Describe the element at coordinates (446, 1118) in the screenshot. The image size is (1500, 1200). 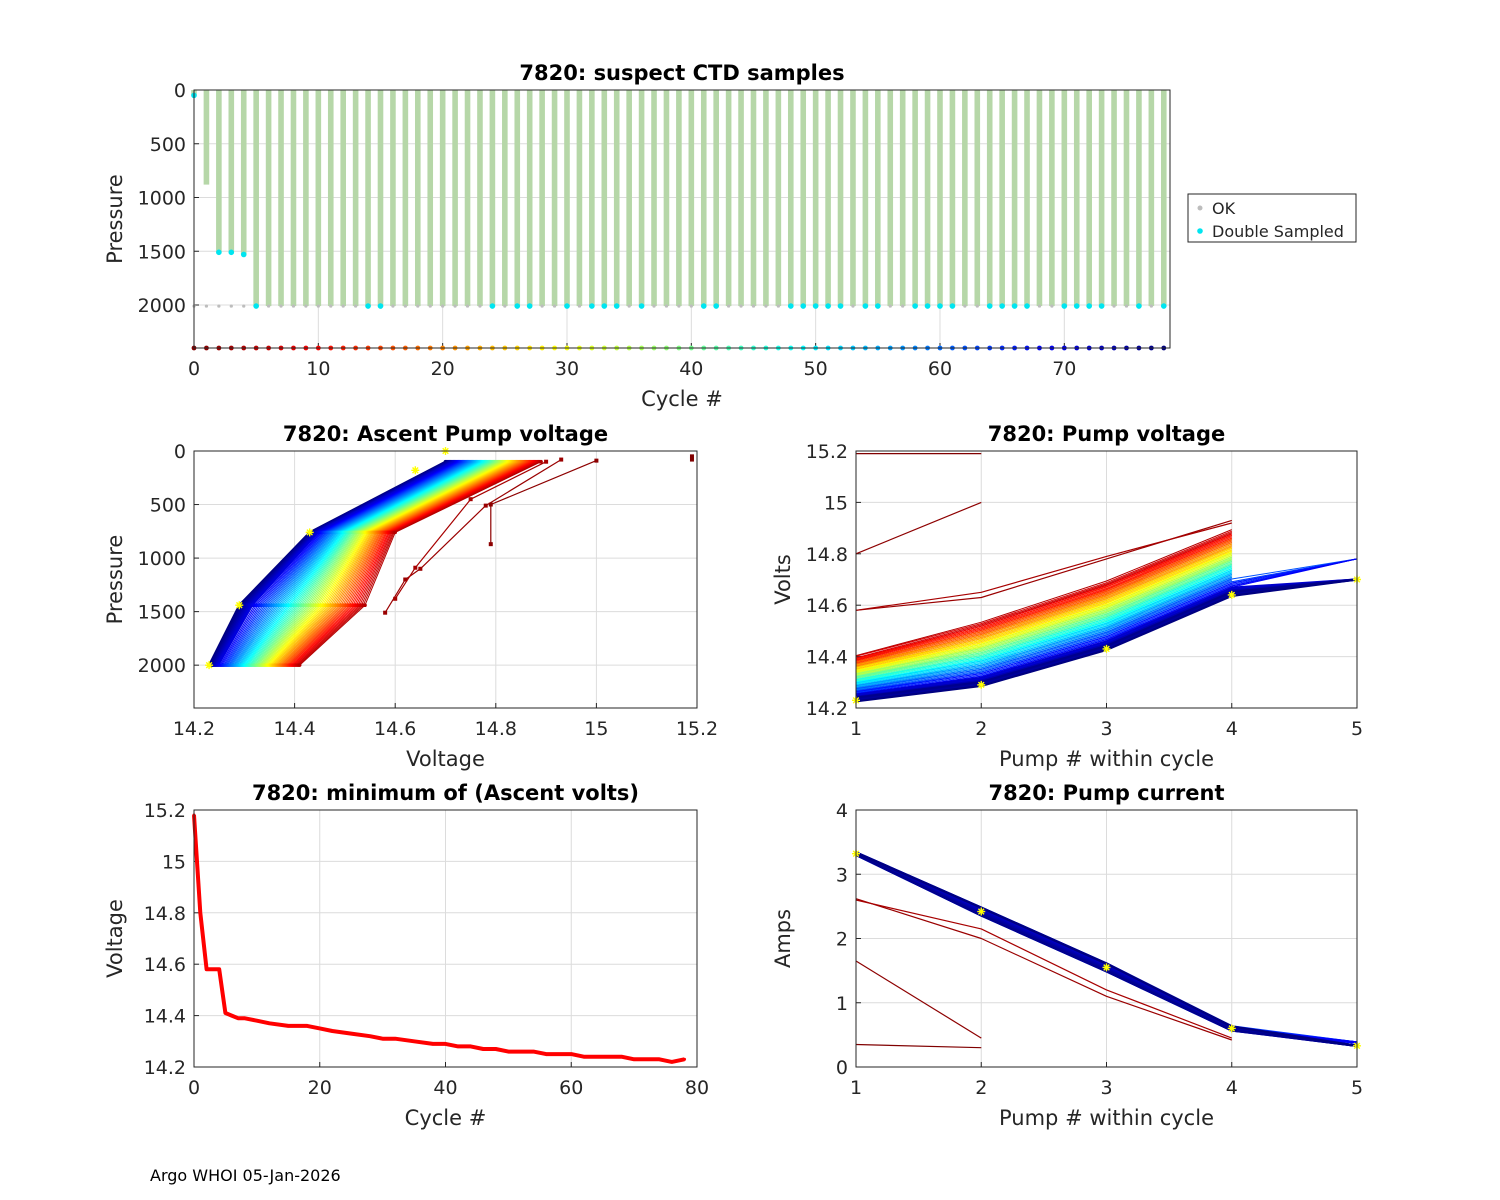
I see `minv-xlabel: Cycle #` at that location.